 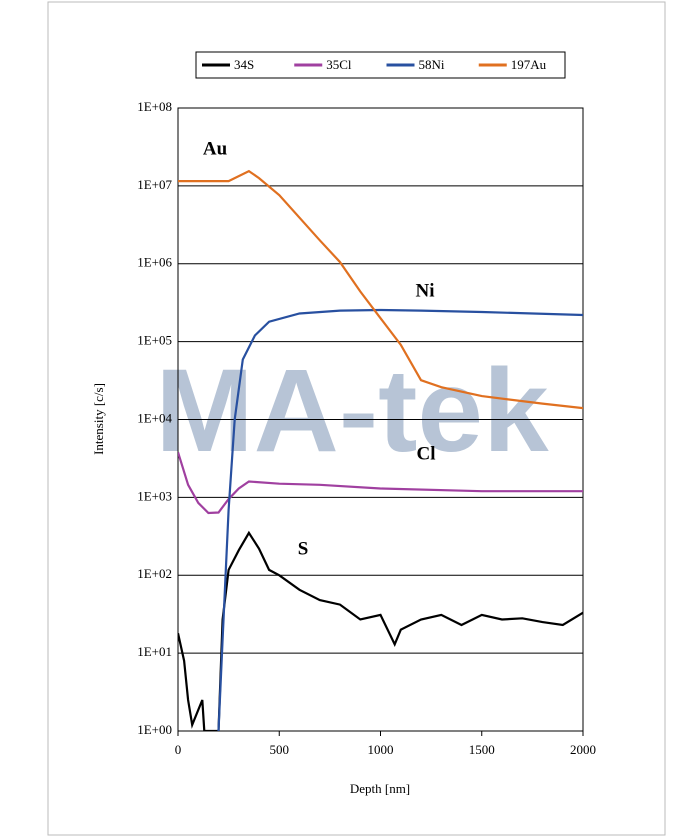 What do you see at coordinates (154, 729) in the screenshot?
I see `y-tick-label: 1E+00` at bounding box center [154, 729].